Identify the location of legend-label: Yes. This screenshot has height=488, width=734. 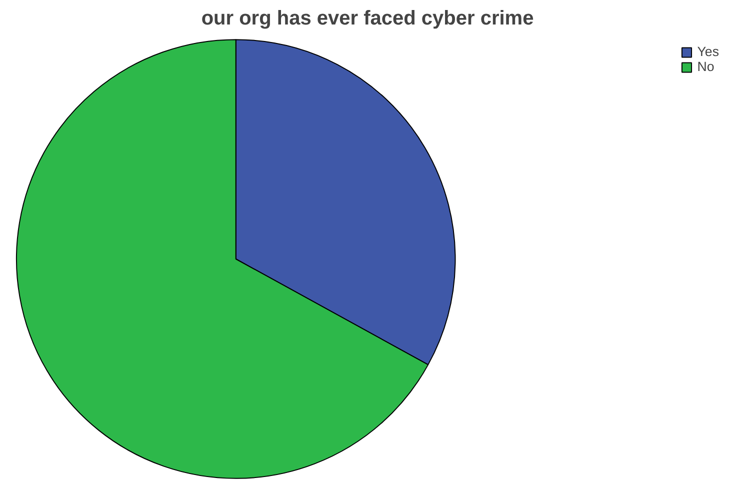
(708, 51).